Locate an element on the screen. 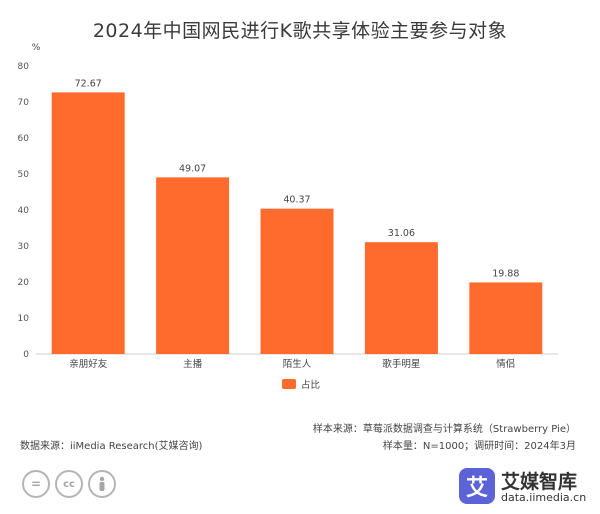 Image resolution: width=600 pixels, height=514 pixels. y-tick-label: 80 is located at coordinates (24, 67).